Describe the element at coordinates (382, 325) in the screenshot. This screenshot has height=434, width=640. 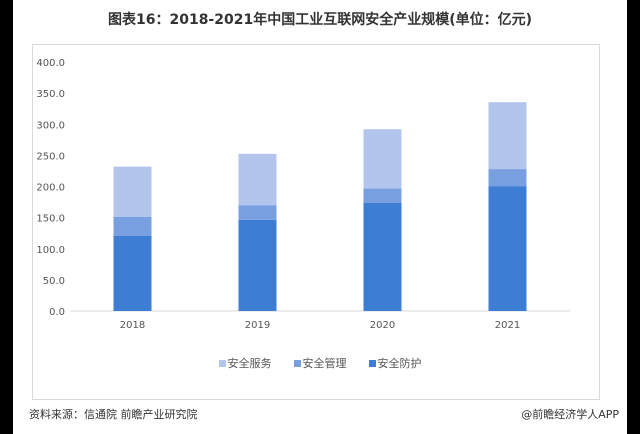
I see `x-tick-label: 2020` at that location.